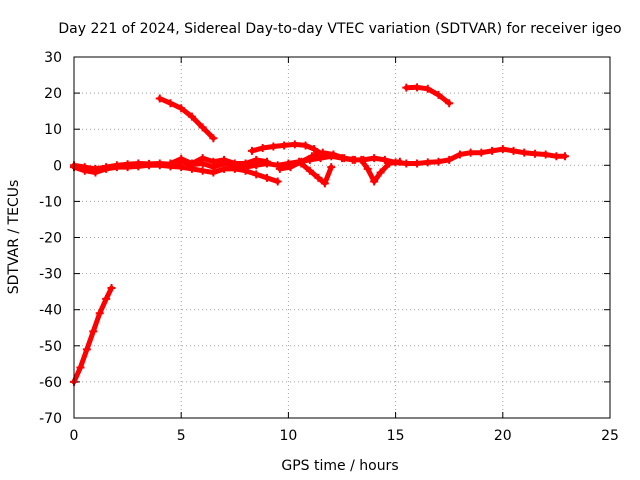 The width and height of the screenshot is (640, 480). I want to click on y-tick-label: 10, so click(53, 130).